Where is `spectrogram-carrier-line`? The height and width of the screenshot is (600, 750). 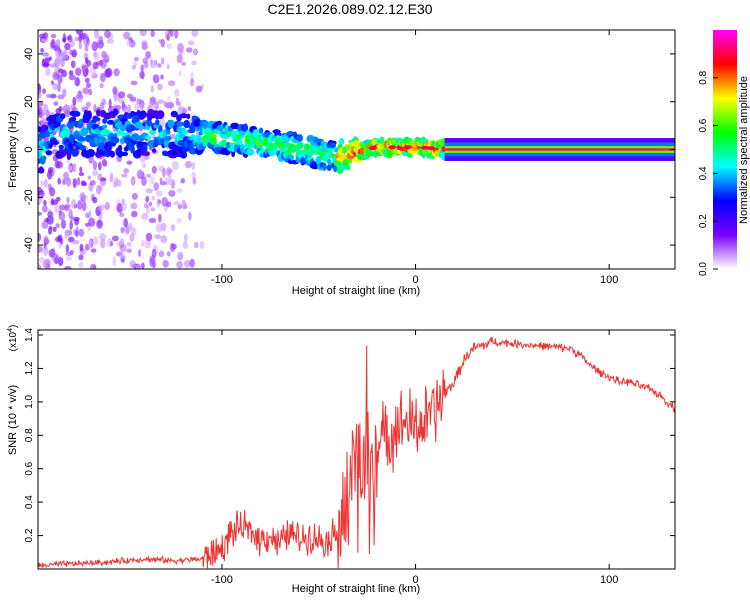 spectrogram-carrier-line is located at coordinates (559, 149).